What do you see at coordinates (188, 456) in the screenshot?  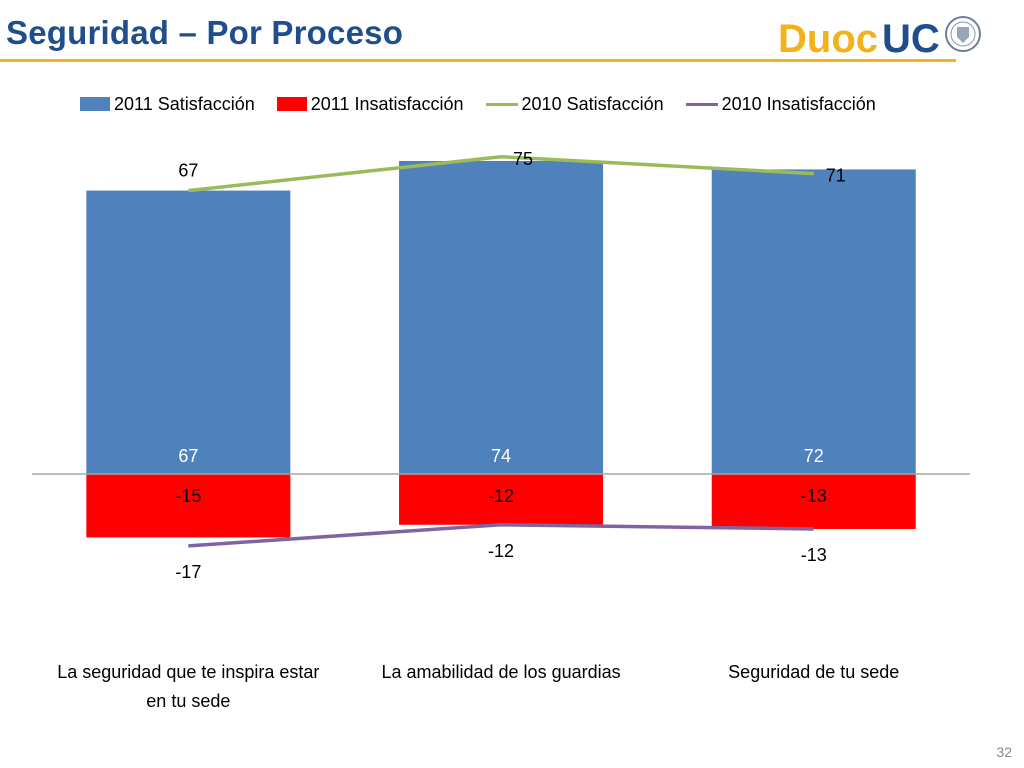 I see `data-label-2011-satisfaccion: 67` at bounding box center [188, 456].